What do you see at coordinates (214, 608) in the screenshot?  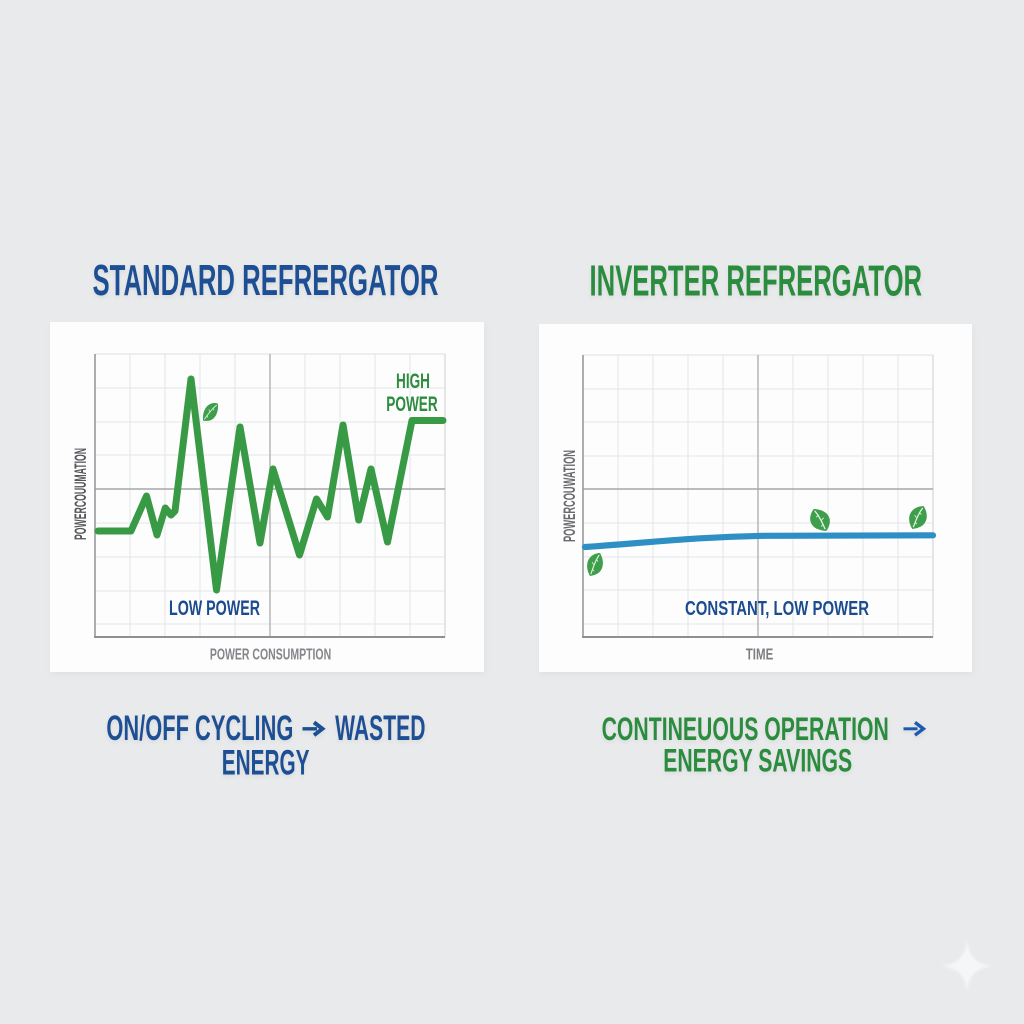 I see `svg-text: LOW POWER` at bounding box center [214, 608].